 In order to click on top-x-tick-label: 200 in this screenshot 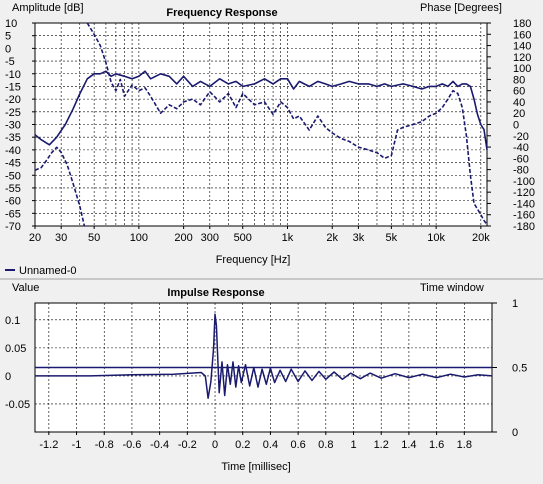, I will do `click(183, 238)`.